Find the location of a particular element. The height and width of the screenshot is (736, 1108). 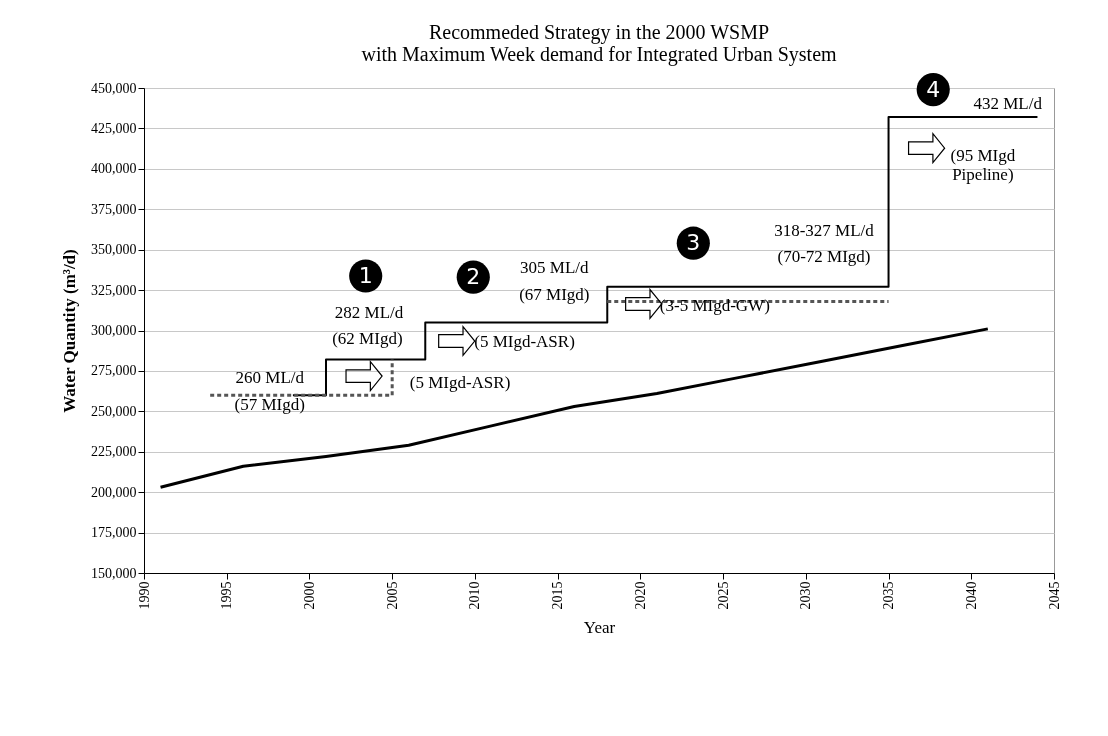

x-tick-label: 2035 is located at coordinates (889, 595).